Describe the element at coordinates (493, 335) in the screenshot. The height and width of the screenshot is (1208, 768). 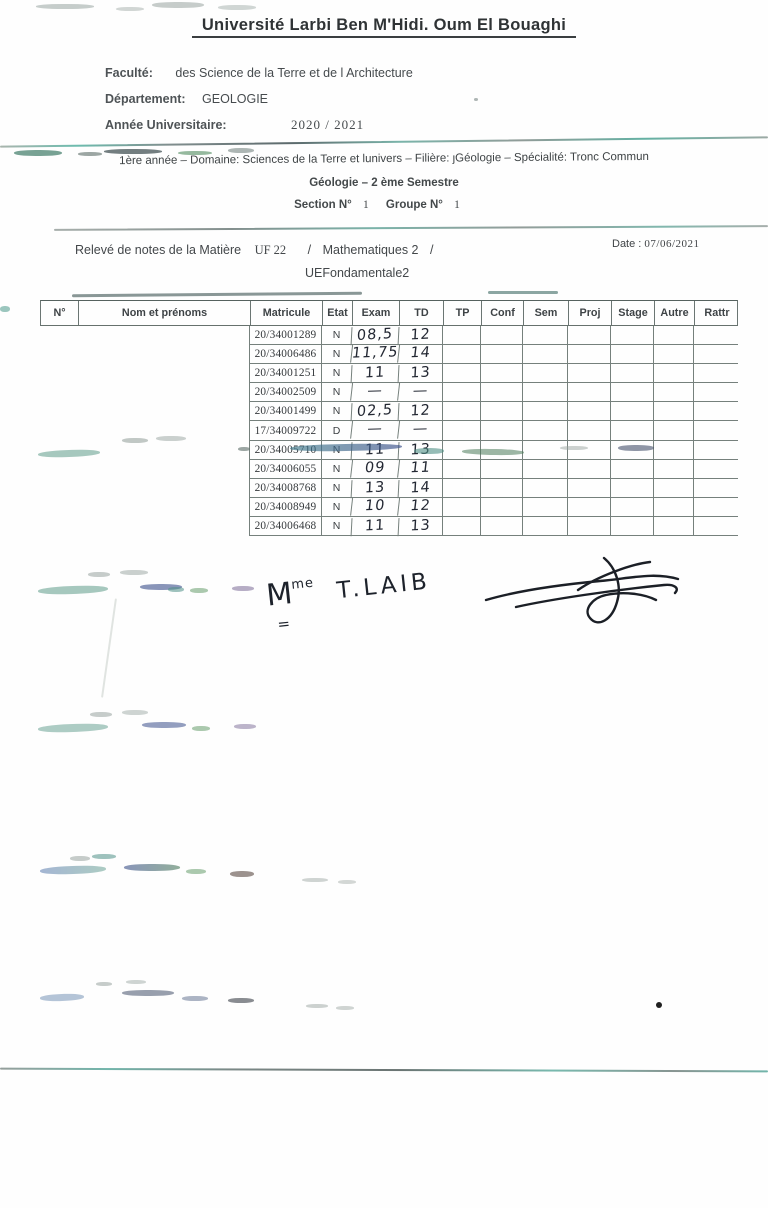
I see `table-row: 20/34001289 N 08,5 12` at that location.